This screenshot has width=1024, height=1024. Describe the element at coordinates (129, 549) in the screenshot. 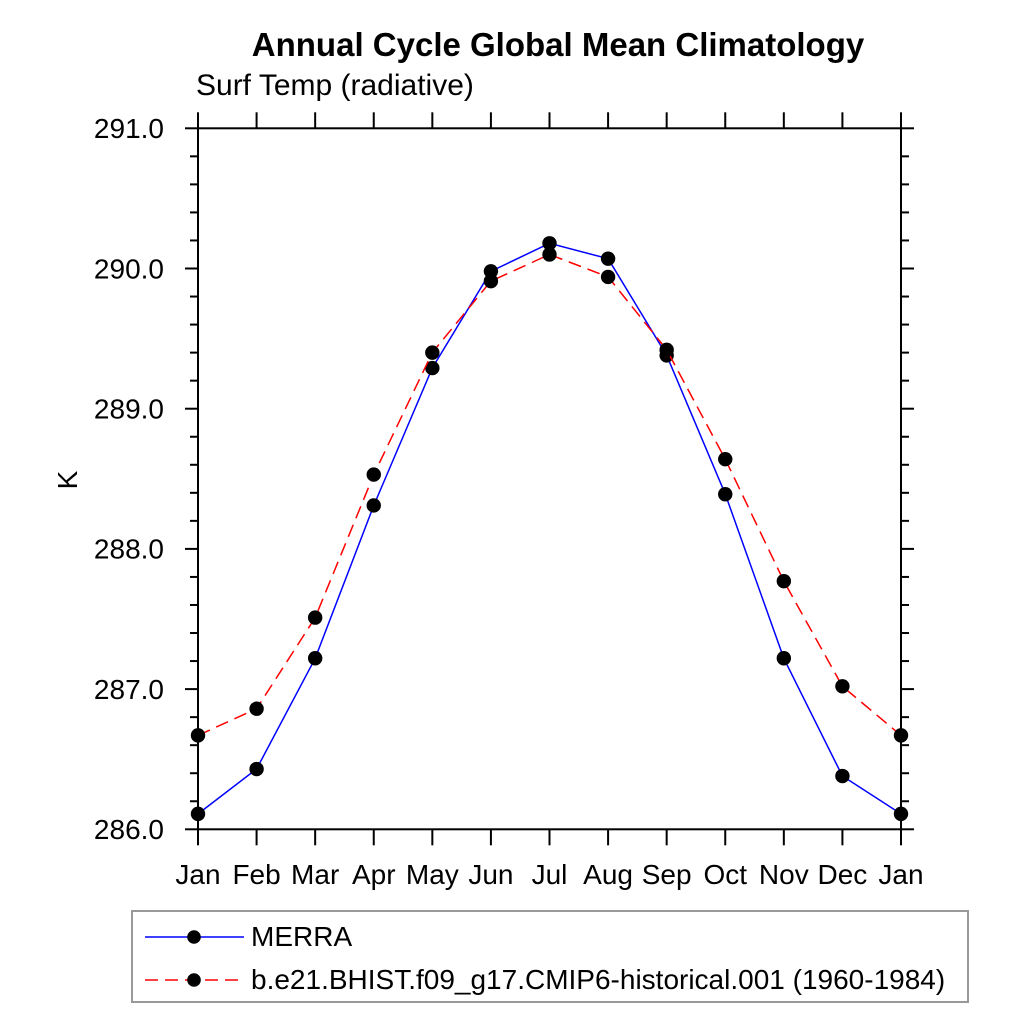

I see `y-tick-label: 288.0` at that location.